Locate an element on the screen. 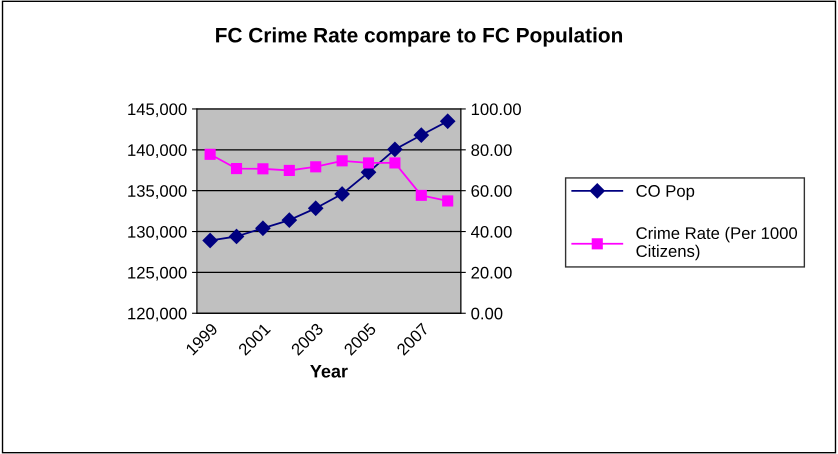 The width and height of the screenshot is (838, 454). y2-tick-label: 80.00 is located at coordinates (491, 150).